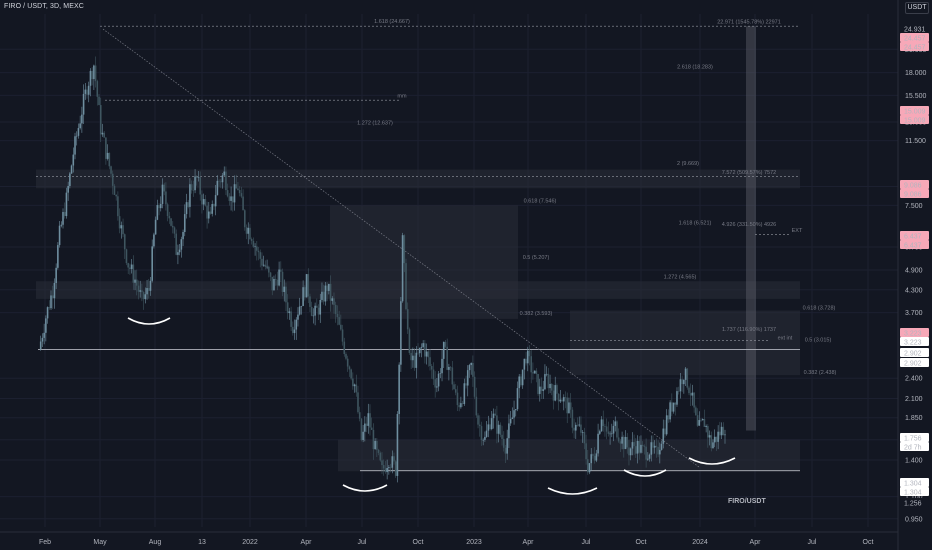 This screenshot has width=932, height=550. I want to click on fib-level-label: 1.272 (12.637), so click(375, 123).